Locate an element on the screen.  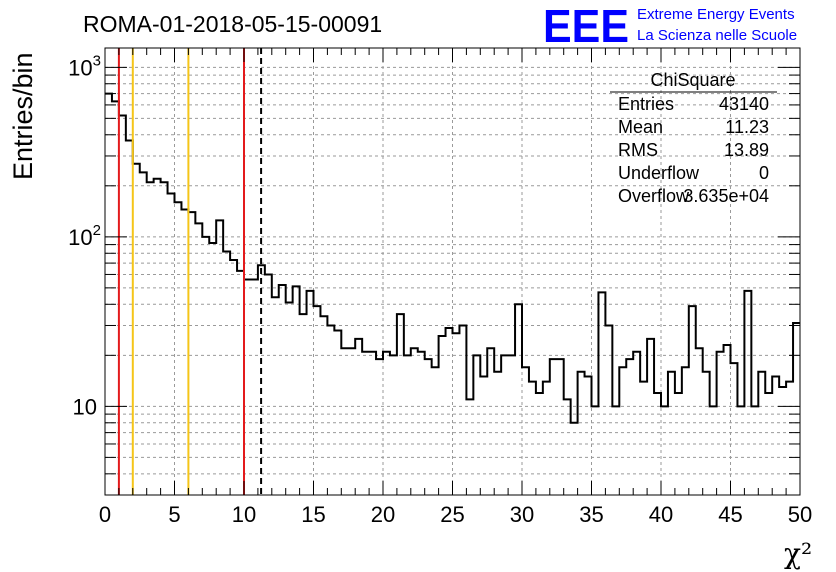
y-axis-title: Entries/bin is located at coordinates (23, 116).